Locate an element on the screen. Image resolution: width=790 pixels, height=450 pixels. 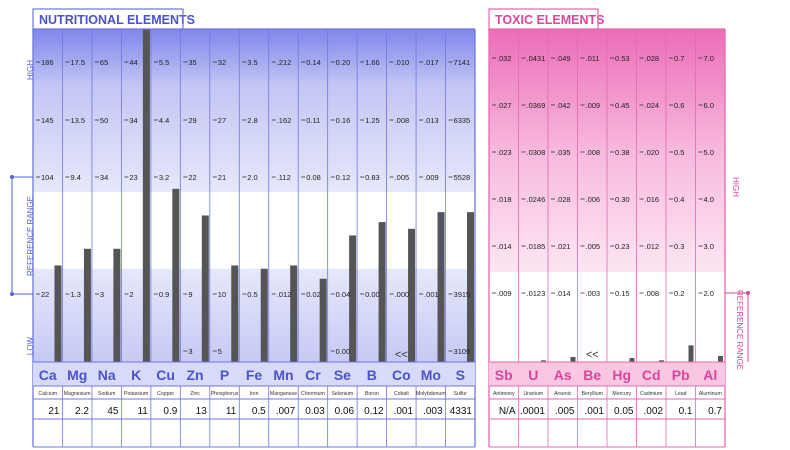
element-result-zn: 13 is located at coordinates (202, 411).